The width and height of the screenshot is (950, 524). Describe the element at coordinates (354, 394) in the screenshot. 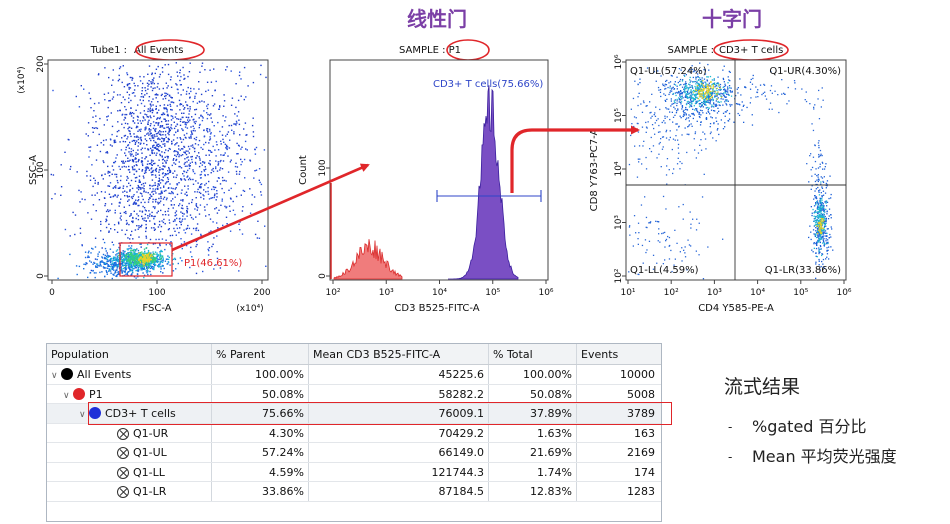

I see `table-row-p1: ∨ P1 50.08% 58282.2 50.08% 5008` at that location.